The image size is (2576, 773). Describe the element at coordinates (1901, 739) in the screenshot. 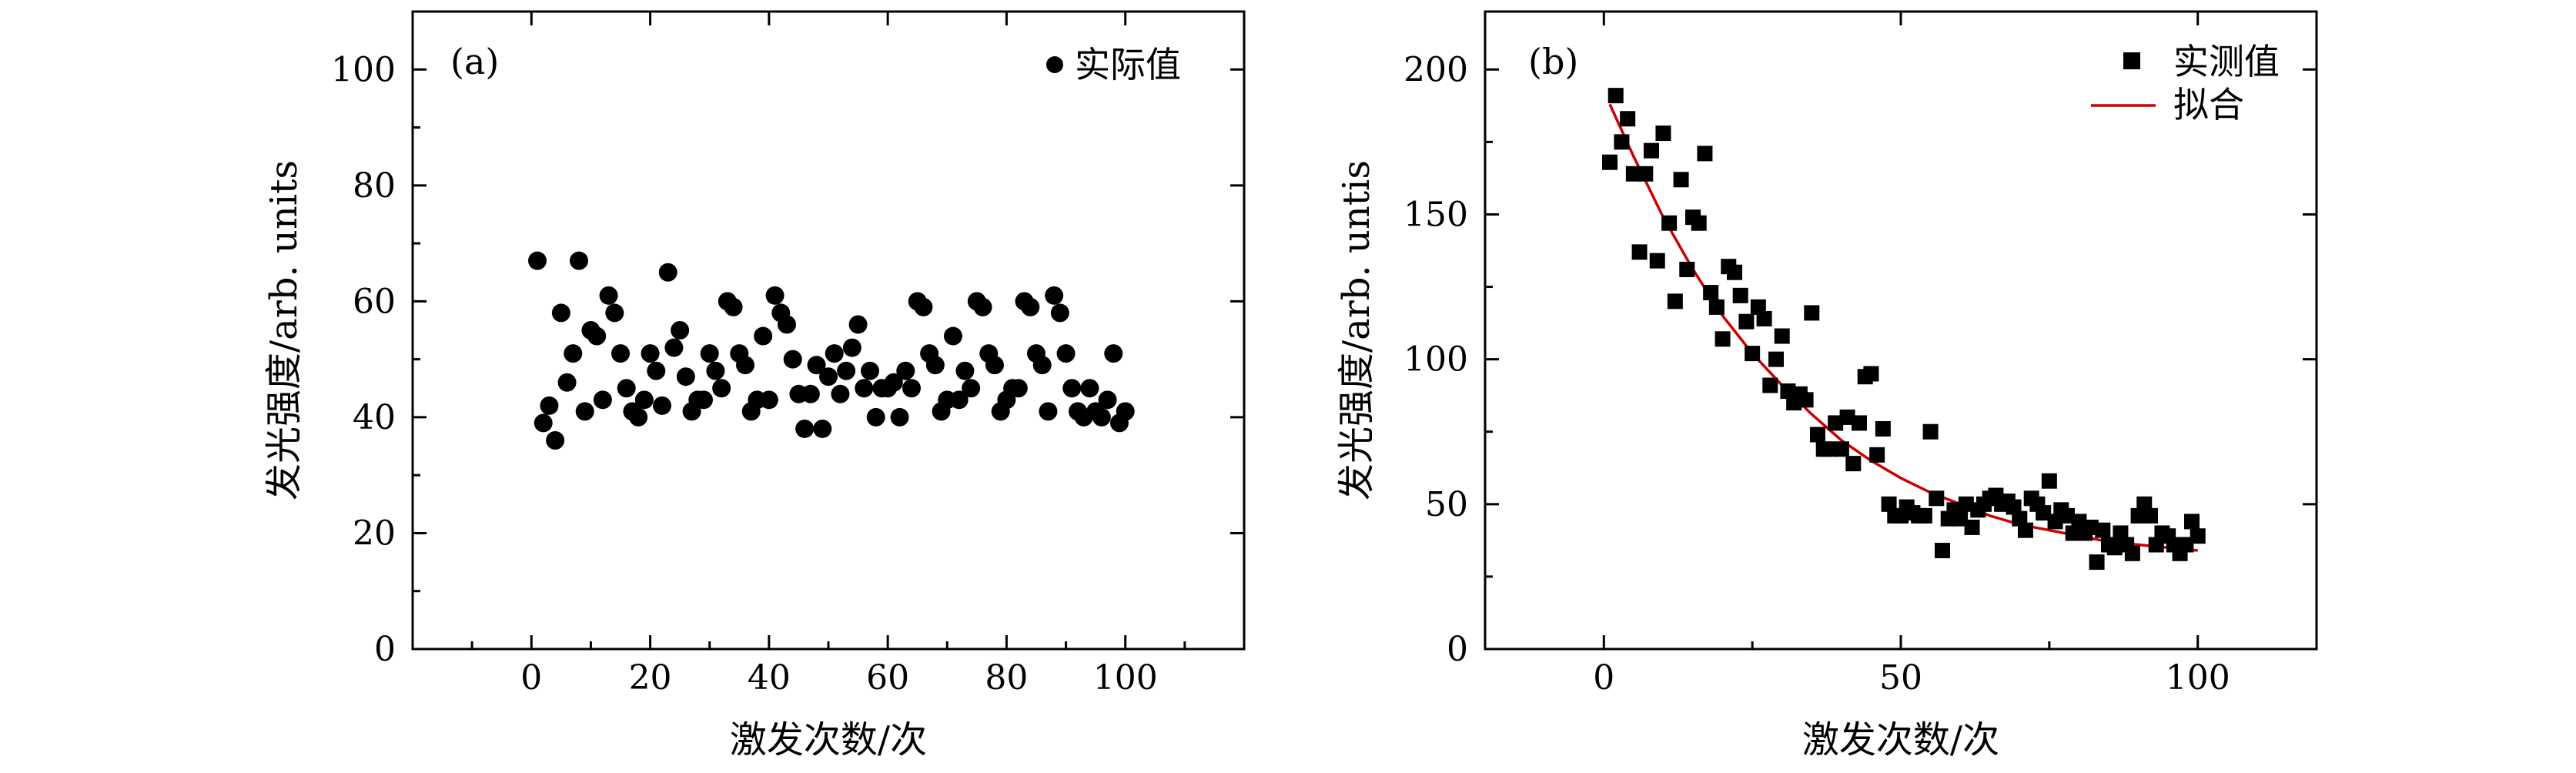

I see `panel-b-x-axis-title: 激发次数/次` at that location.